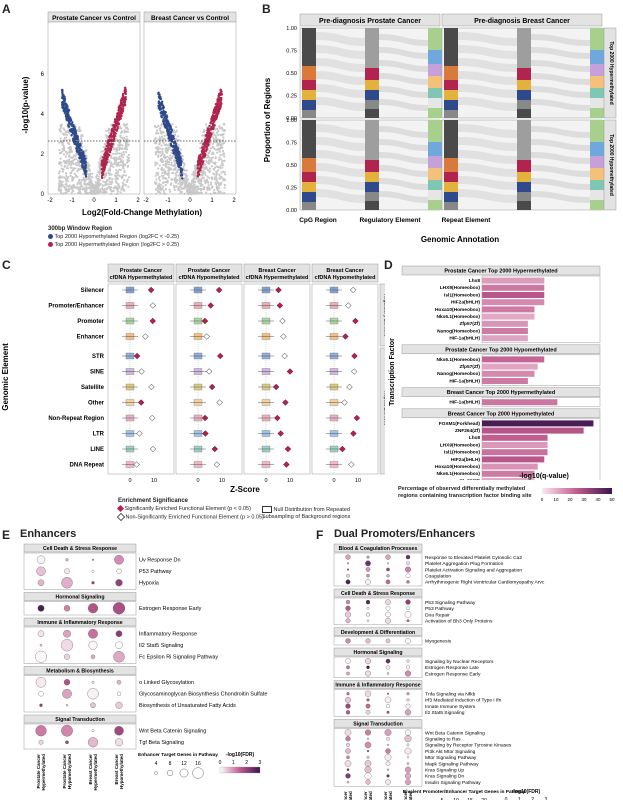 This screenshot has width=623, height=800. Describe the element at coordinates (438, 577) in the screenshot. I see `dotplot-term-label: Coagulation` at that location.